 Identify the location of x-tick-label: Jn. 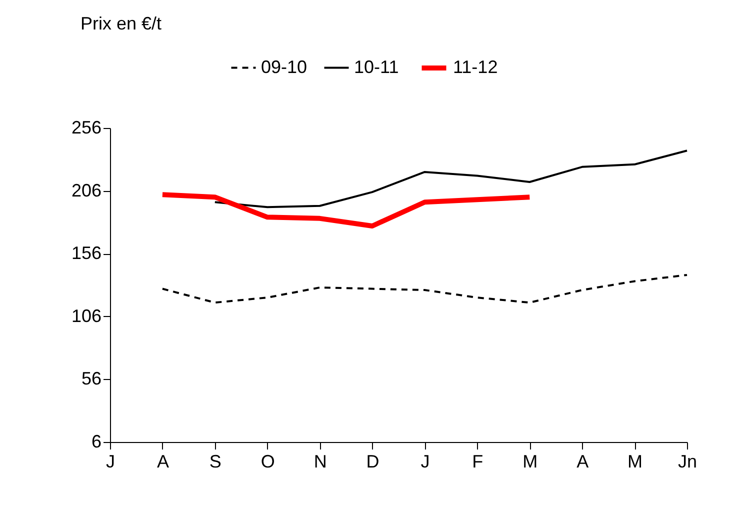
(688, 462).